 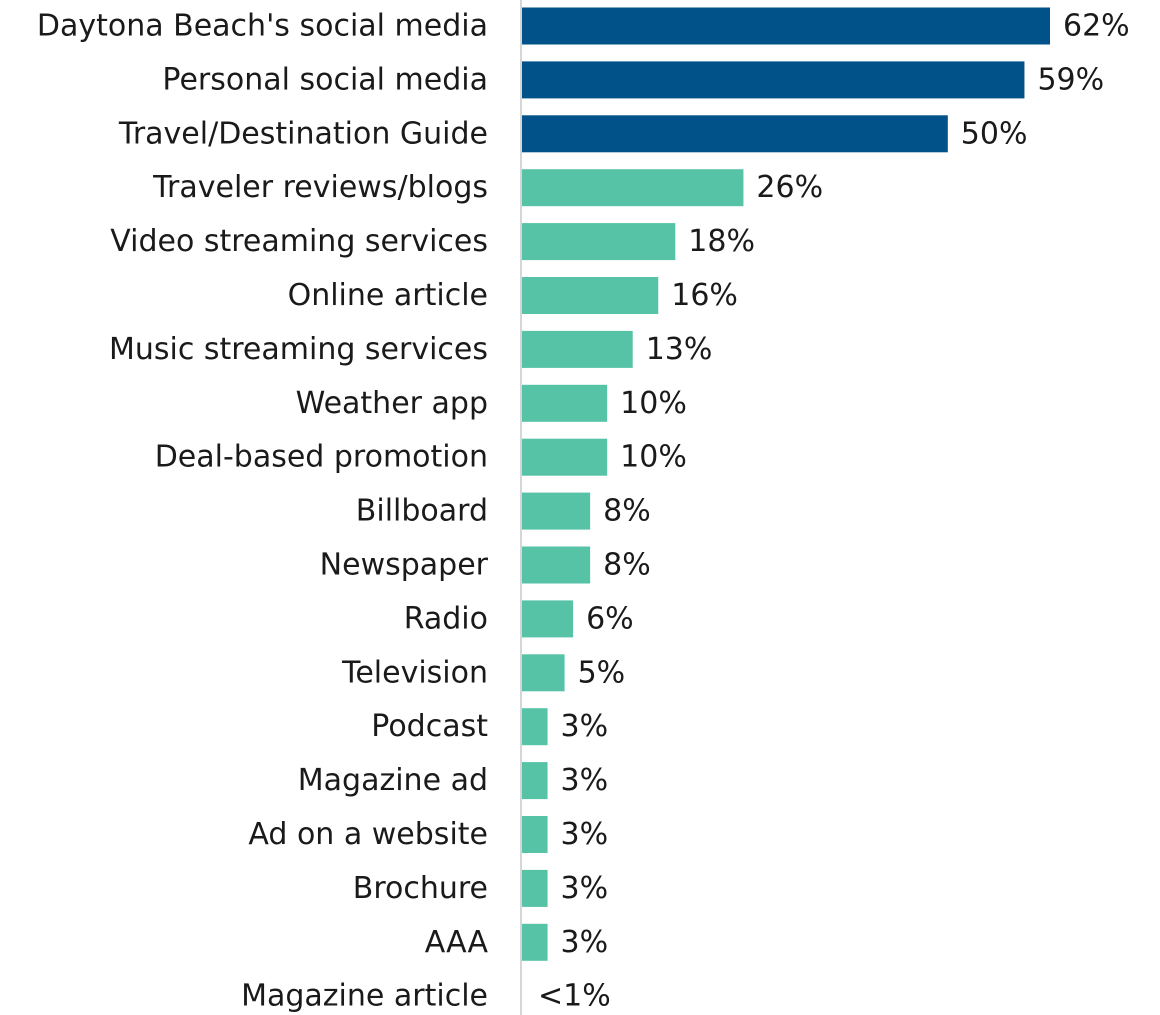 What do you see at coordinates (721, 241) in the screenshot?
I see `value-label: 18%` at bounding box center [721, 241].